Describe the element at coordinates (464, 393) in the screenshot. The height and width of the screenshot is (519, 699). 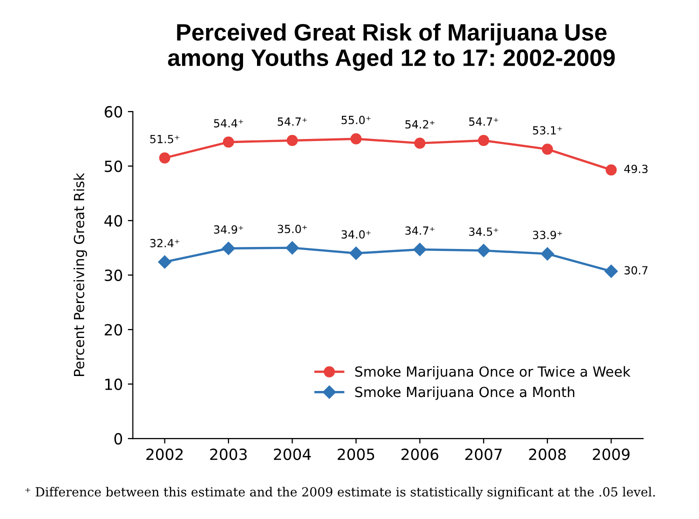
I see `legend-label: Smoke Marijuana Once a Month` at that location.